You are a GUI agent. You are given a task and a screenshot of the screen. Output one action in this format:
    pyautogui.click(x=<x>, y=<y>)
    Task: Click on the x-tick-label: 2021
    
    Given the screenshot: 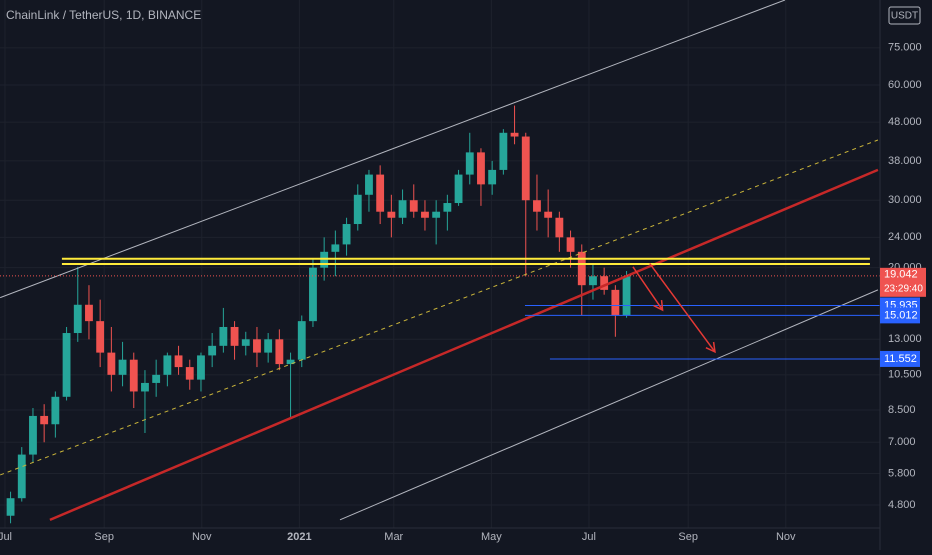 What is the action you would take?
    pyautogui.click(x=299, y=537)
    